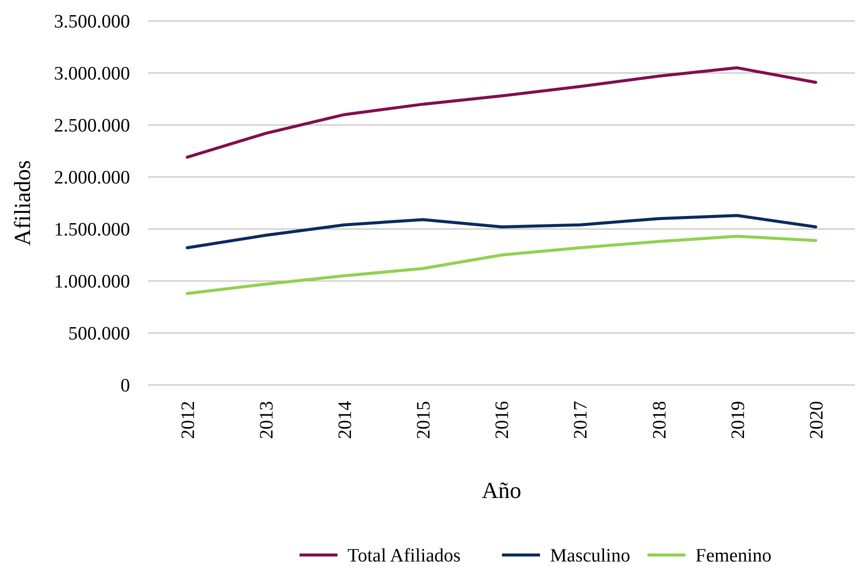 The width and height of the screenshot is (863, 569). I want to click on x-tick-label: 2016, so click(503, 420).